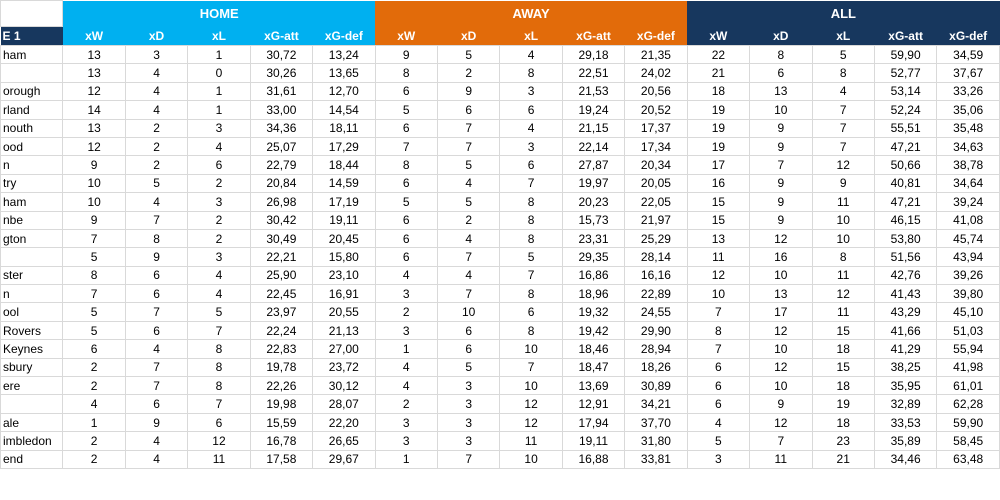 The width and height of the screenshot is (1000, 500). Describe the element at coordinates (468, 220) in the screenshot. I see `away-xd-cell: 2` at that location.